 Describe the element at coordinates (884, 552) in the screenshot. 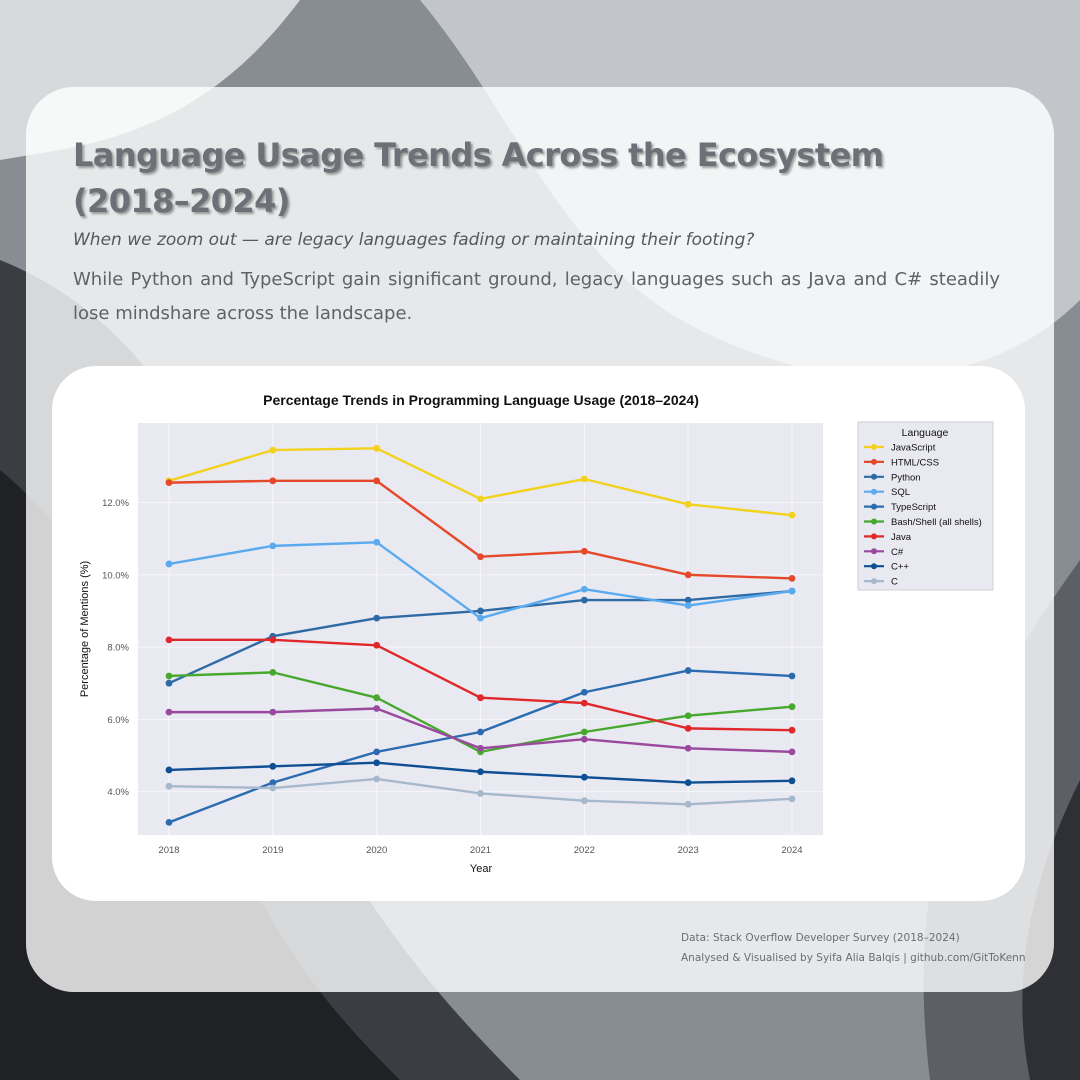

I see `legend-item: C#` at that location.